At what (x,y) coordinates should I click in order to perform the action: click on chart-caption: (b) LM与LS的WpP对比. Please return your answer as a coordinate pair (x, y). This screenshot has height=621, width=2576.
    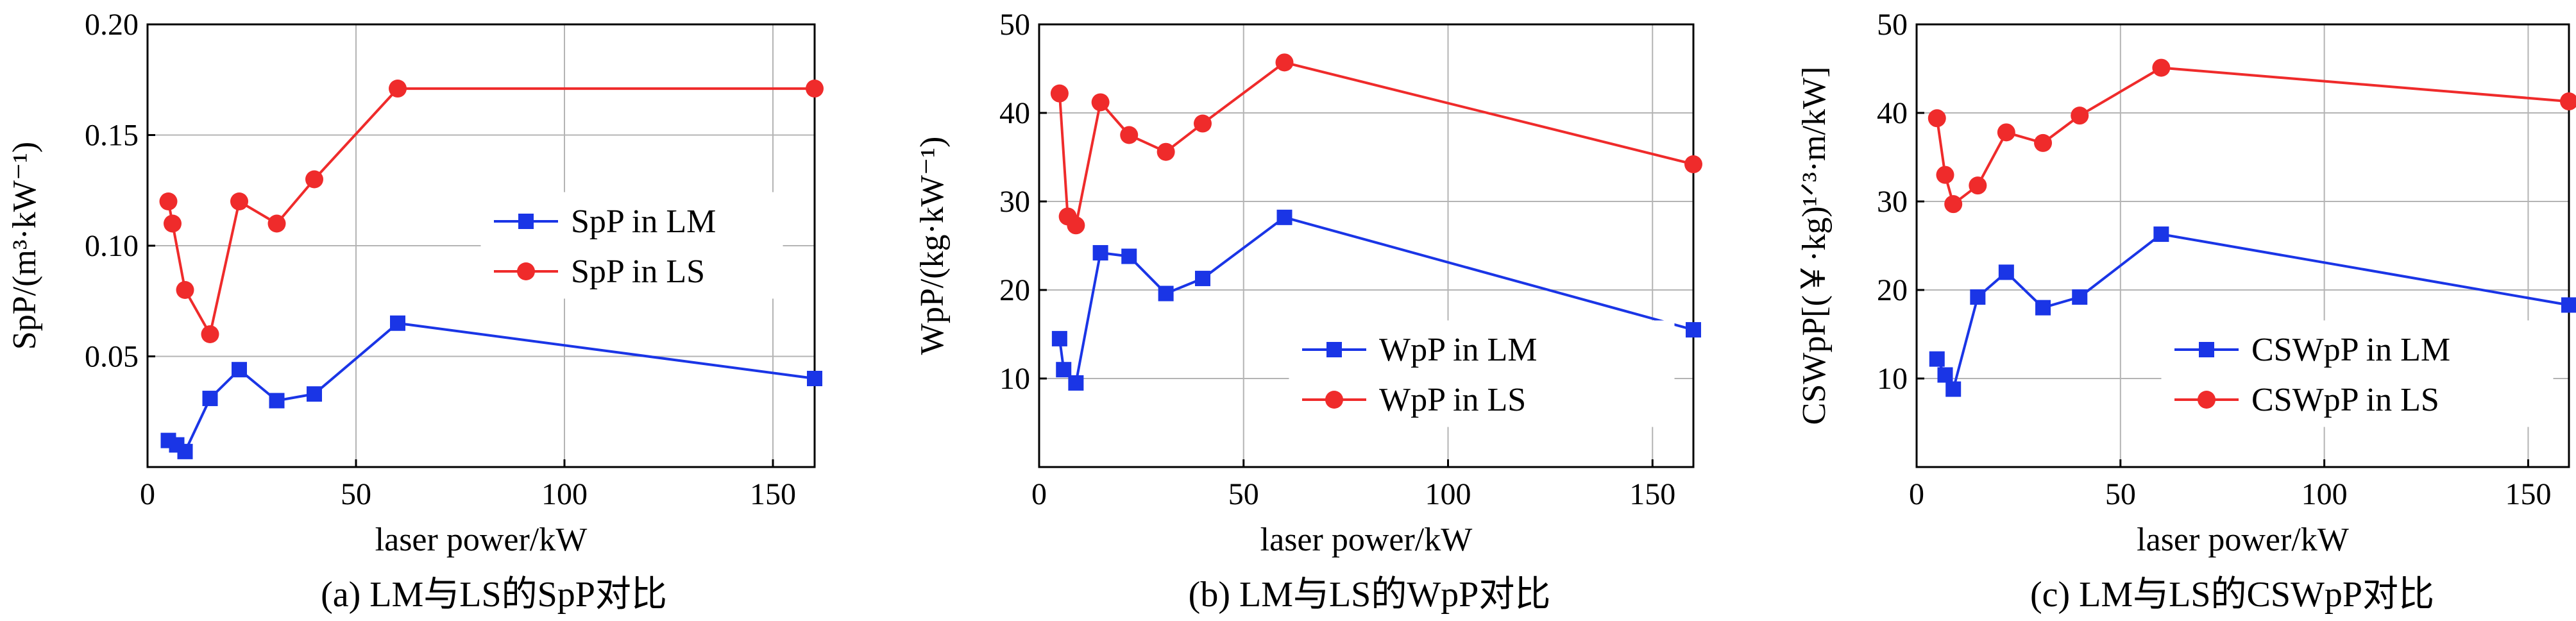
    Looking at the image, I should click on (1370, 595).